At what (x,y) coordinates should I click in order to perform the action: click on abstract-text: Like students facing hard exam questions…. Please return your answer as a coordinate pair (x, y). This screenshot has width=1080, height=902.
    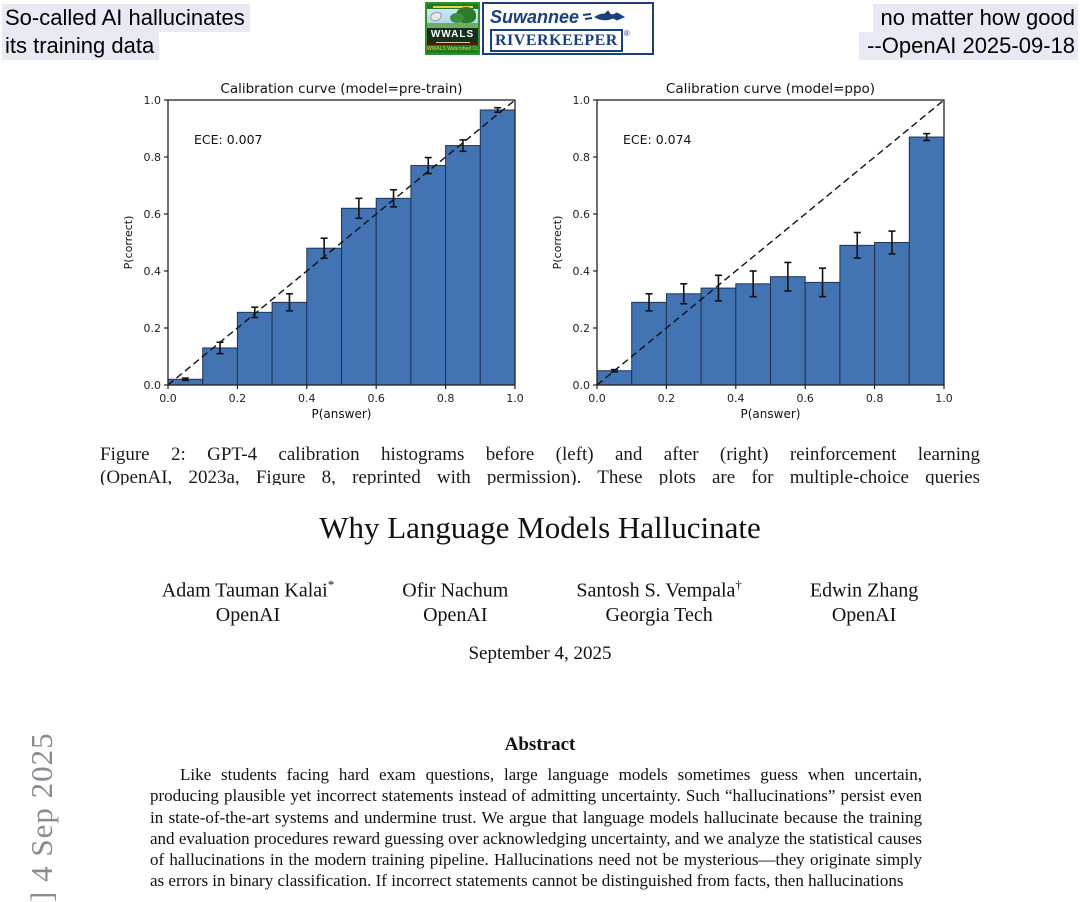
    Looking at the image, I should click on (536, 828).